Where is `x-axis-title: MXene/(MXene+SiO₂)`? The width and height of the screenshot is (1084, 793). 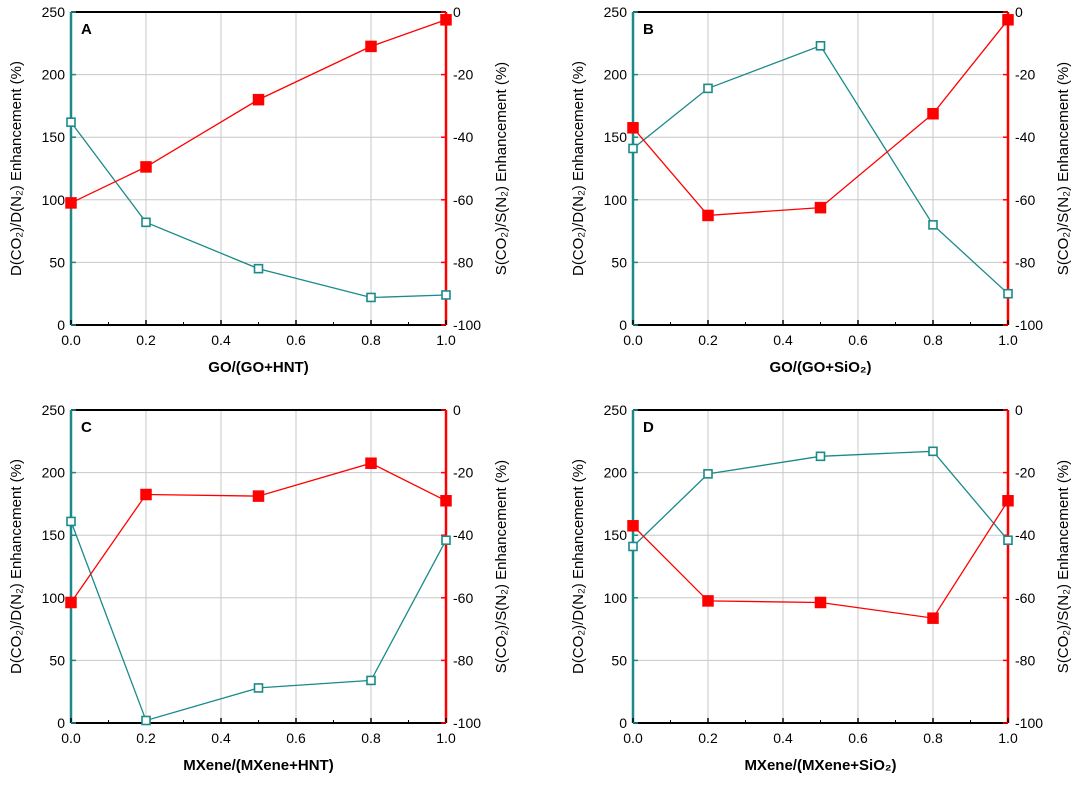
x-axis-title: MXene/(MXene+SiO₂) is located at coordinates (820, 765).